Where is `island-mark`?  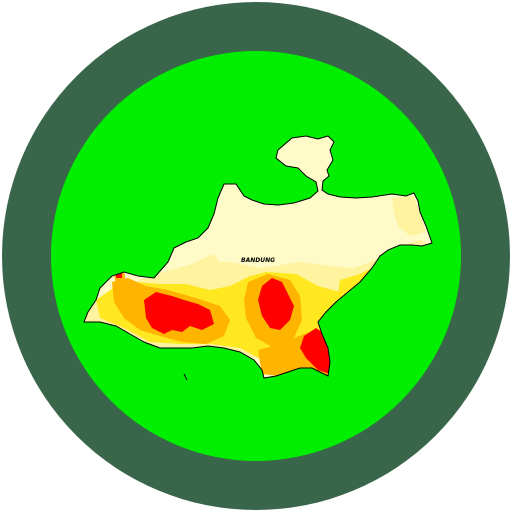
island-mark is located at coordinates (185, 377).